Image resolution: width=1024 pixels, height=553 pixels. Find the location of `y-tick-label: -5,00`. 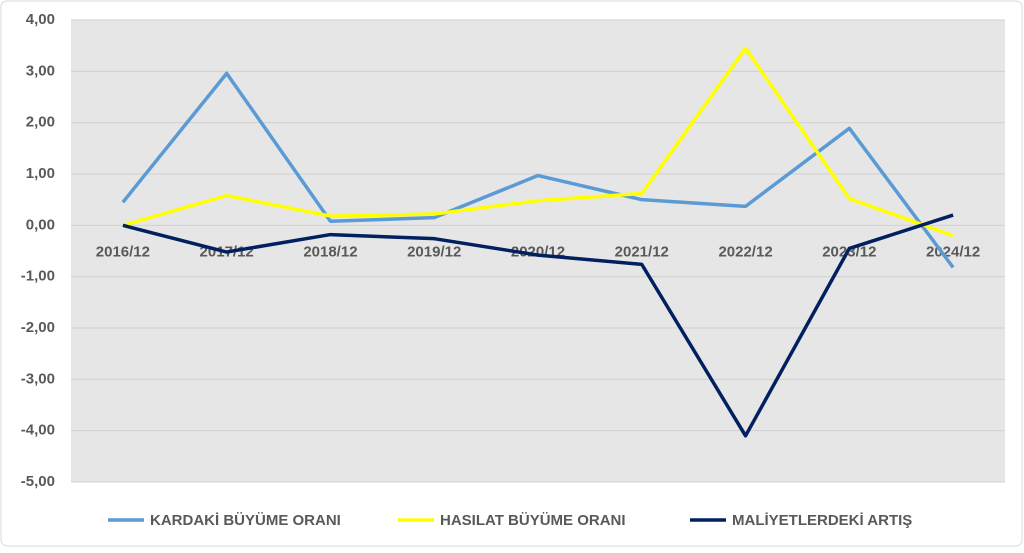

y-tick-label: -5,00 is located at coordinates (38, 481).